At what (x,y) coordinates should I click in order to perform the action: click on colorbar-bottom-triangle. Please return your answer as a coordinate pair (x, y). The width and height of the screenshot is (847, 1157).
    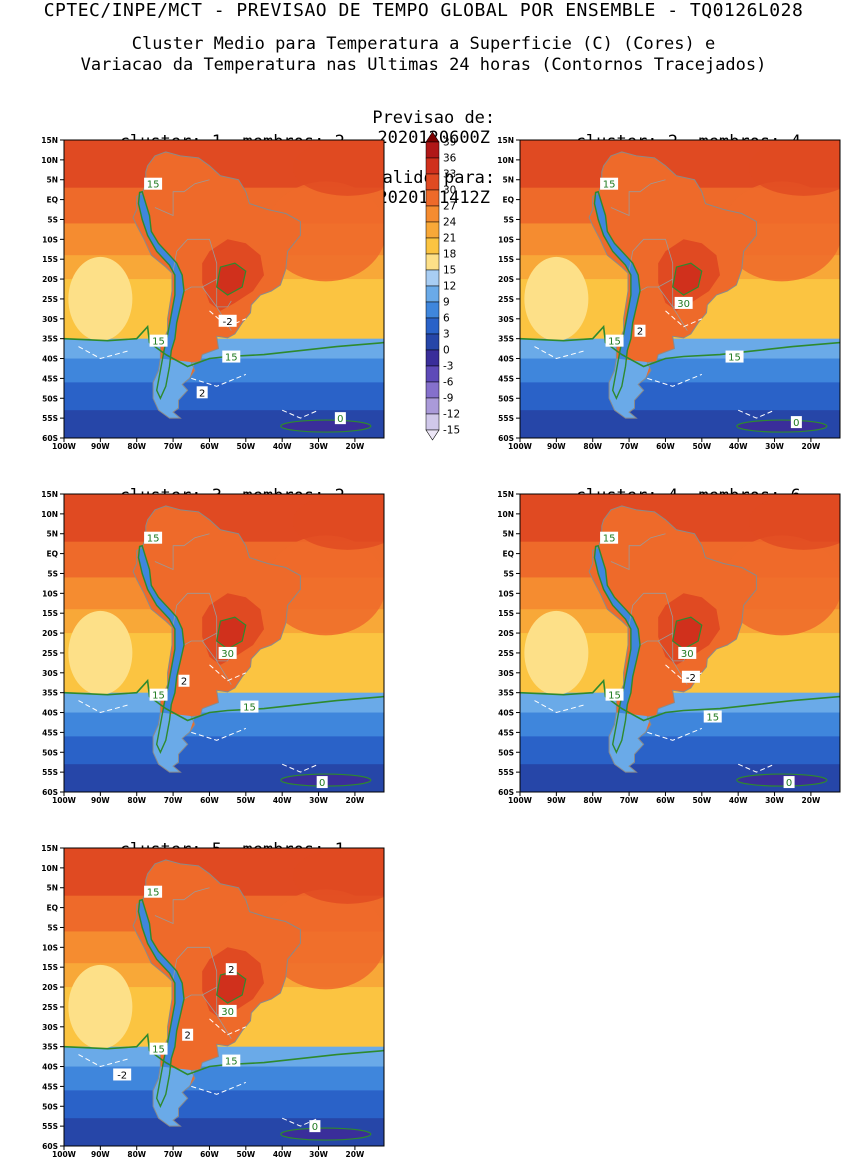
    Looking at the image, I should click on (432, 435).